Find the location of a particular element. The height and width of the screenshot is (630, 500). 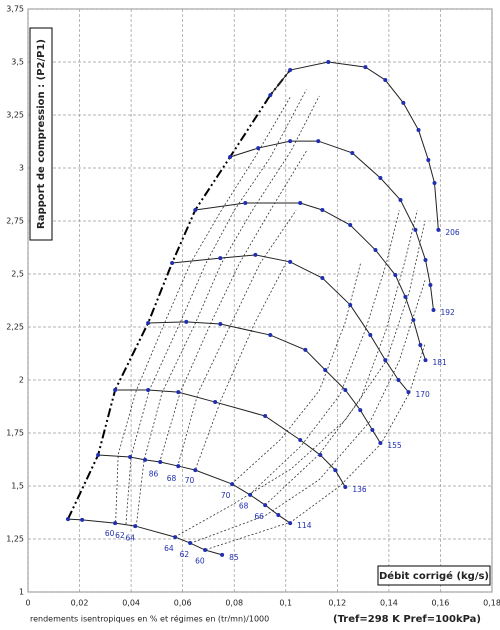

y-tick-label: 2 is located at coordinates (21, 380).